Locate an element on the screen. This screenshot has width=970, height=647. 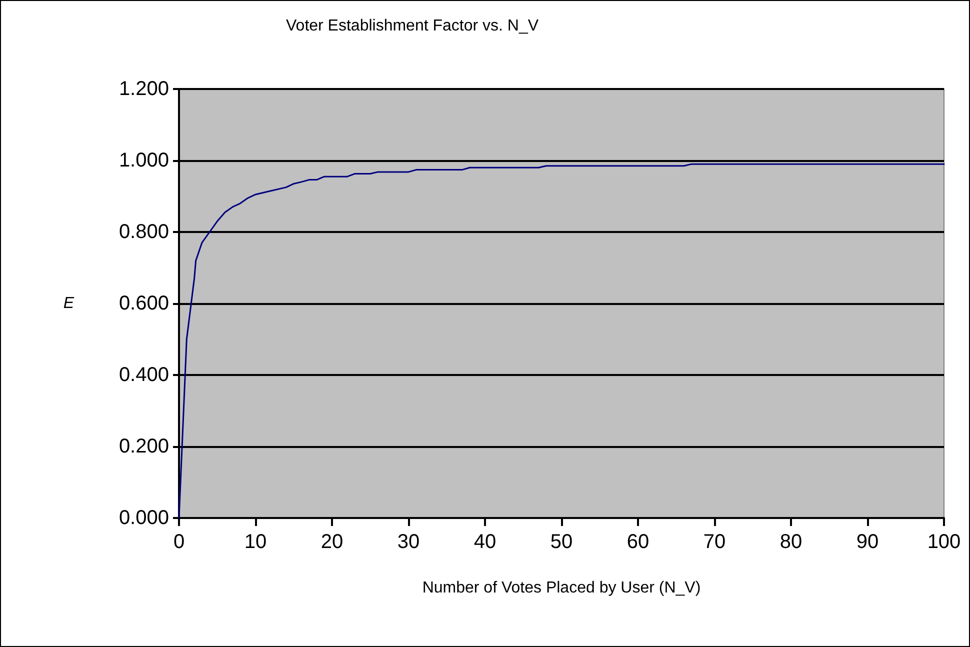
chart-title: Voter Establishment Factor vs. N_V is located at coordinates (412, 26).